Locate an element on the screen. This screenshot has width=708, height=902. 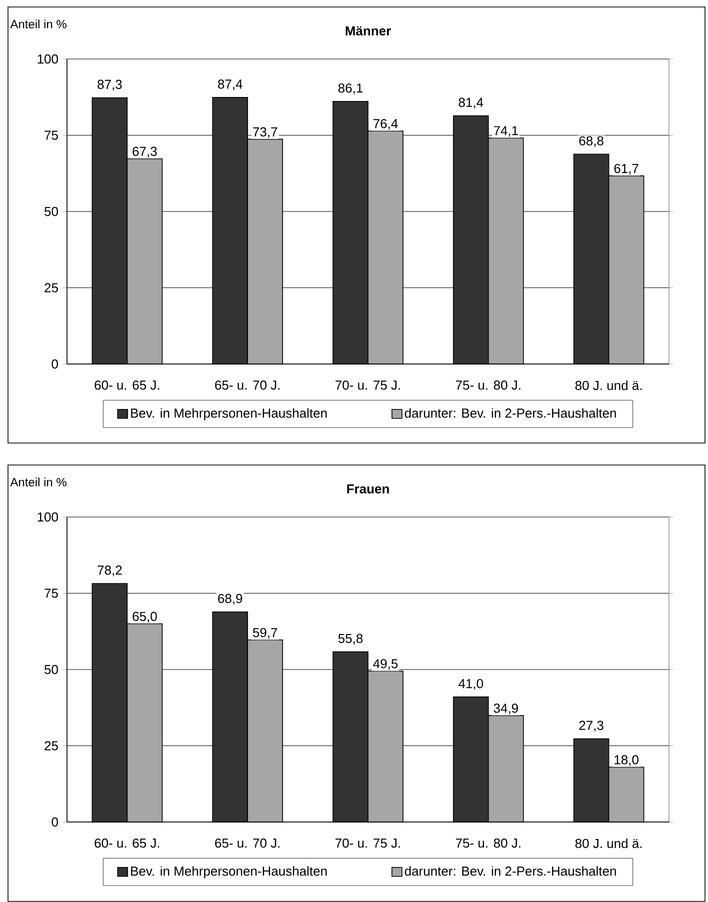
data-label: 18,0 is located at coordinates (626, 760).